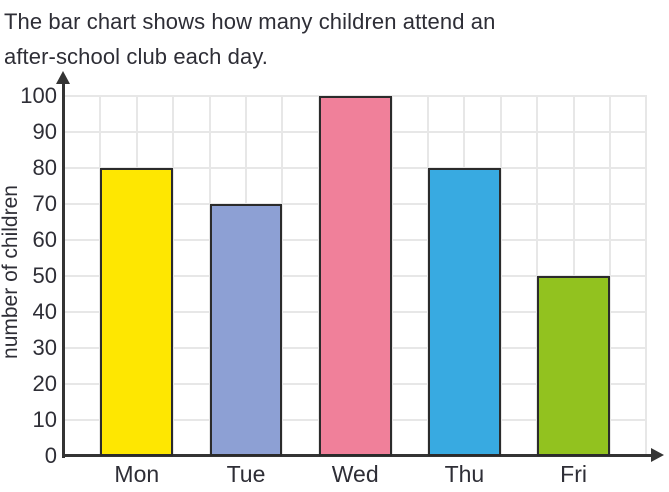  Describe the element at coordinates (137, 312) in the screenshot. I see `bar-mon` at that location.